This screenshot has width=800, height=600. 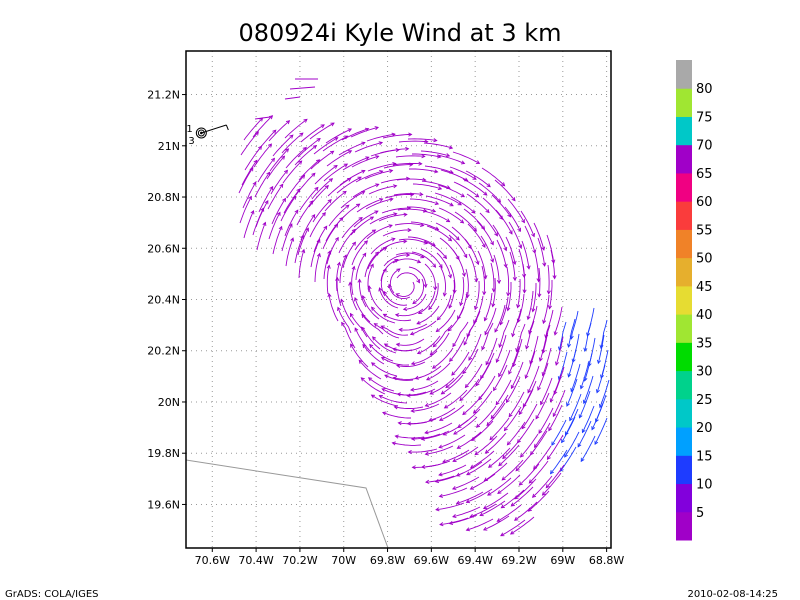 What do you see at coordinates (704, 343) in the screenshot?
I see `colorbar-label: 35` at bounding box center [704, 343].